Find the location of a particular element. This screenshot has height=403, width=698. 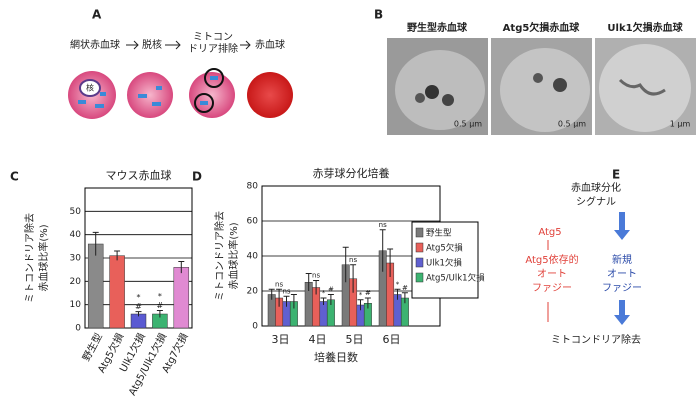

chart-title: 赤芽球分化培養 is located at coordinates (351, 173).